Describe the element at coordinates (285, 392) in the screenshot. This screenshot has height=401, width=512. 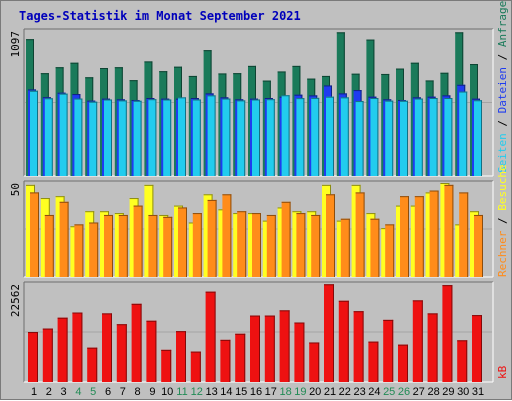
I see `x-axis-day-label: 18` at that location.